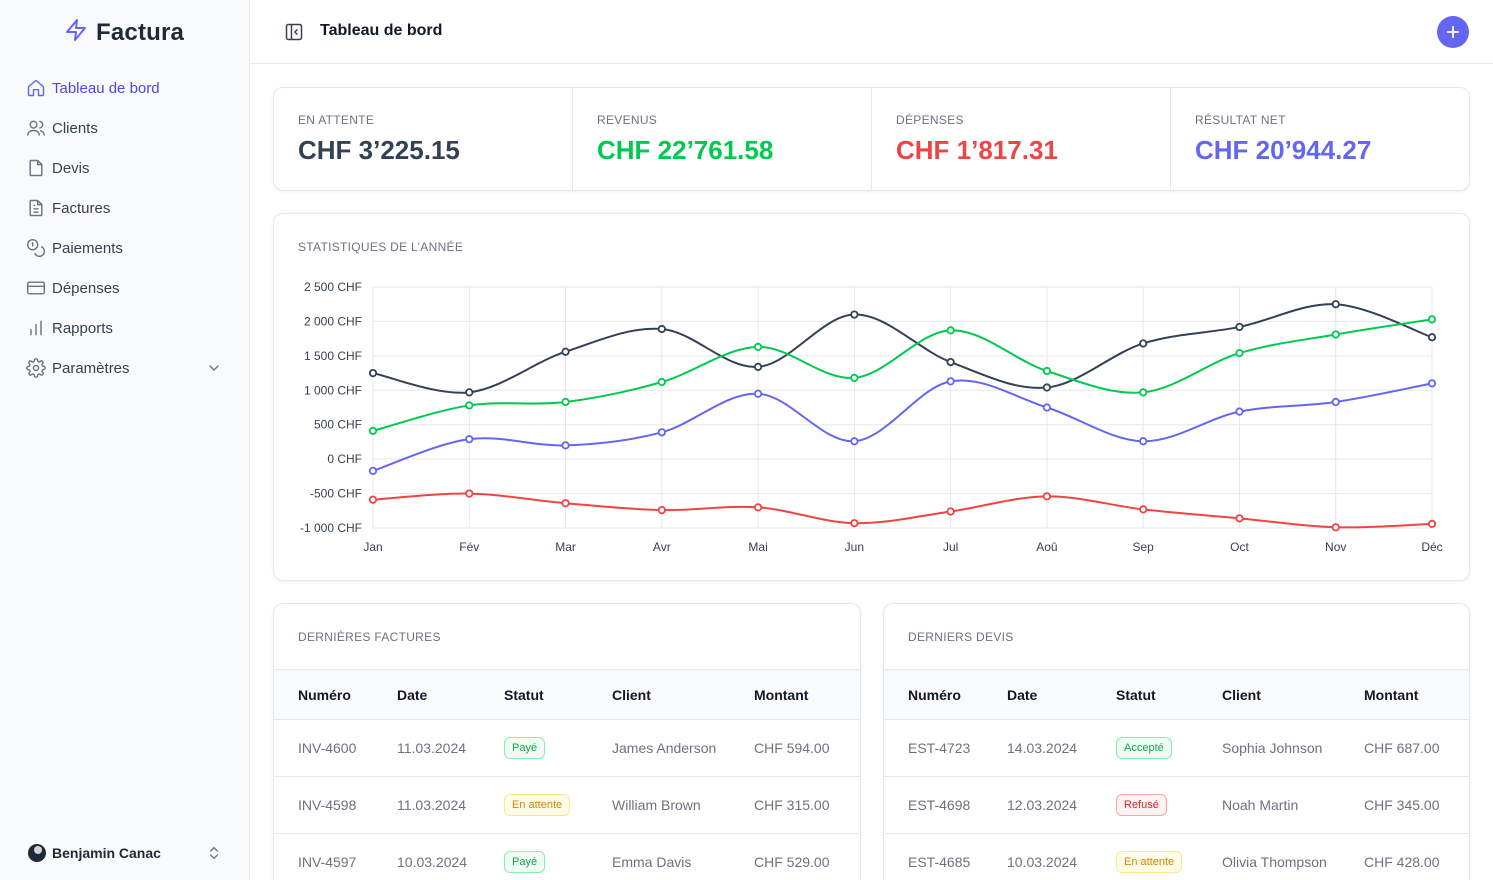 The height and width of the screenshot is (880, 1493). Describe the element at coordinates (537, 805) in the screenshot. I see `status-badge: En attente` at that location.